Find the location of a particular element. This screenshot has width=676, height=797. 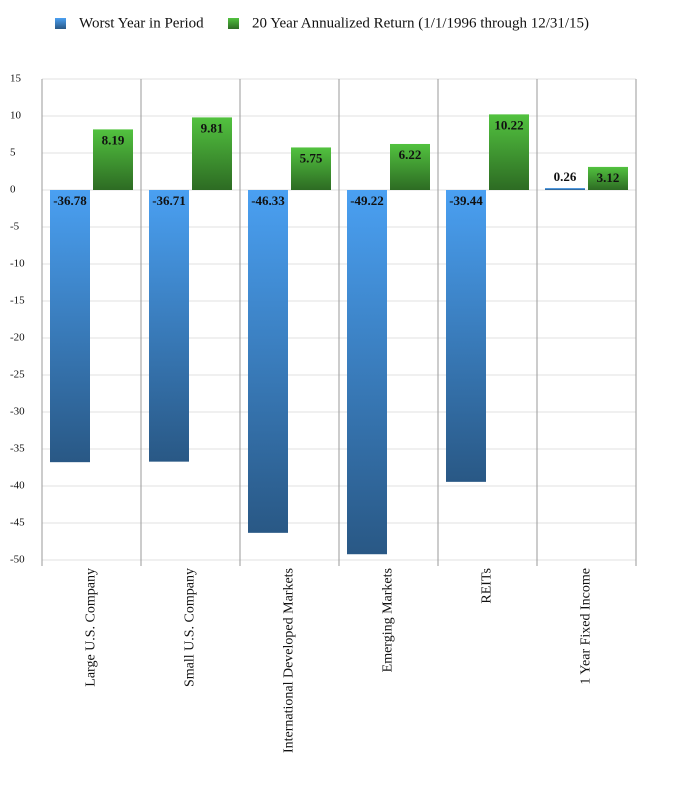

x-tick-label: International Developed Markets is located at coordinates (289, 660).